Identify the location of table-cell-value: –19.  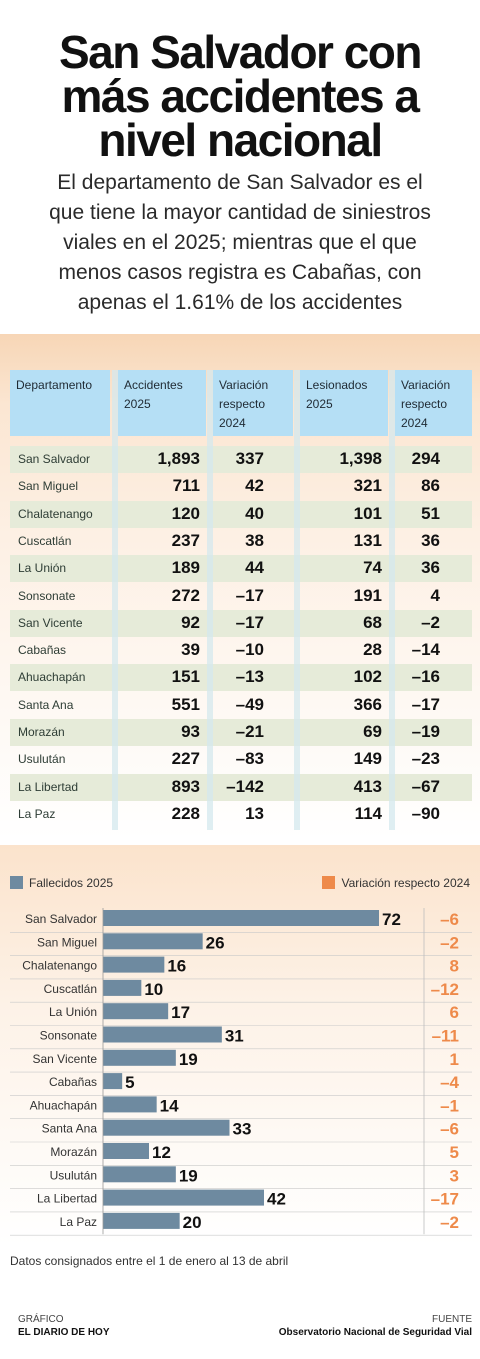
(425, 731).